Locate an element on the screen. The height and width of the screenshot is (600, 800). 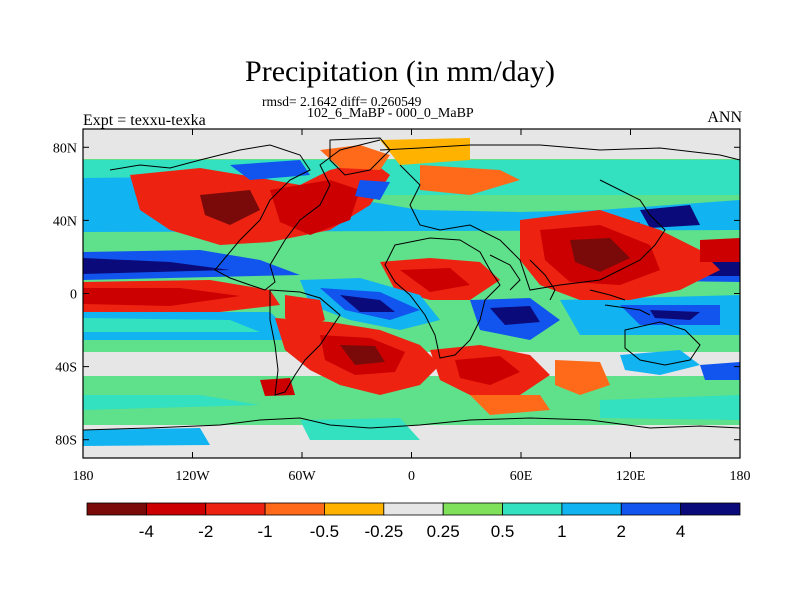
colorbar-label: -2 is located at coordinates (205, 531).